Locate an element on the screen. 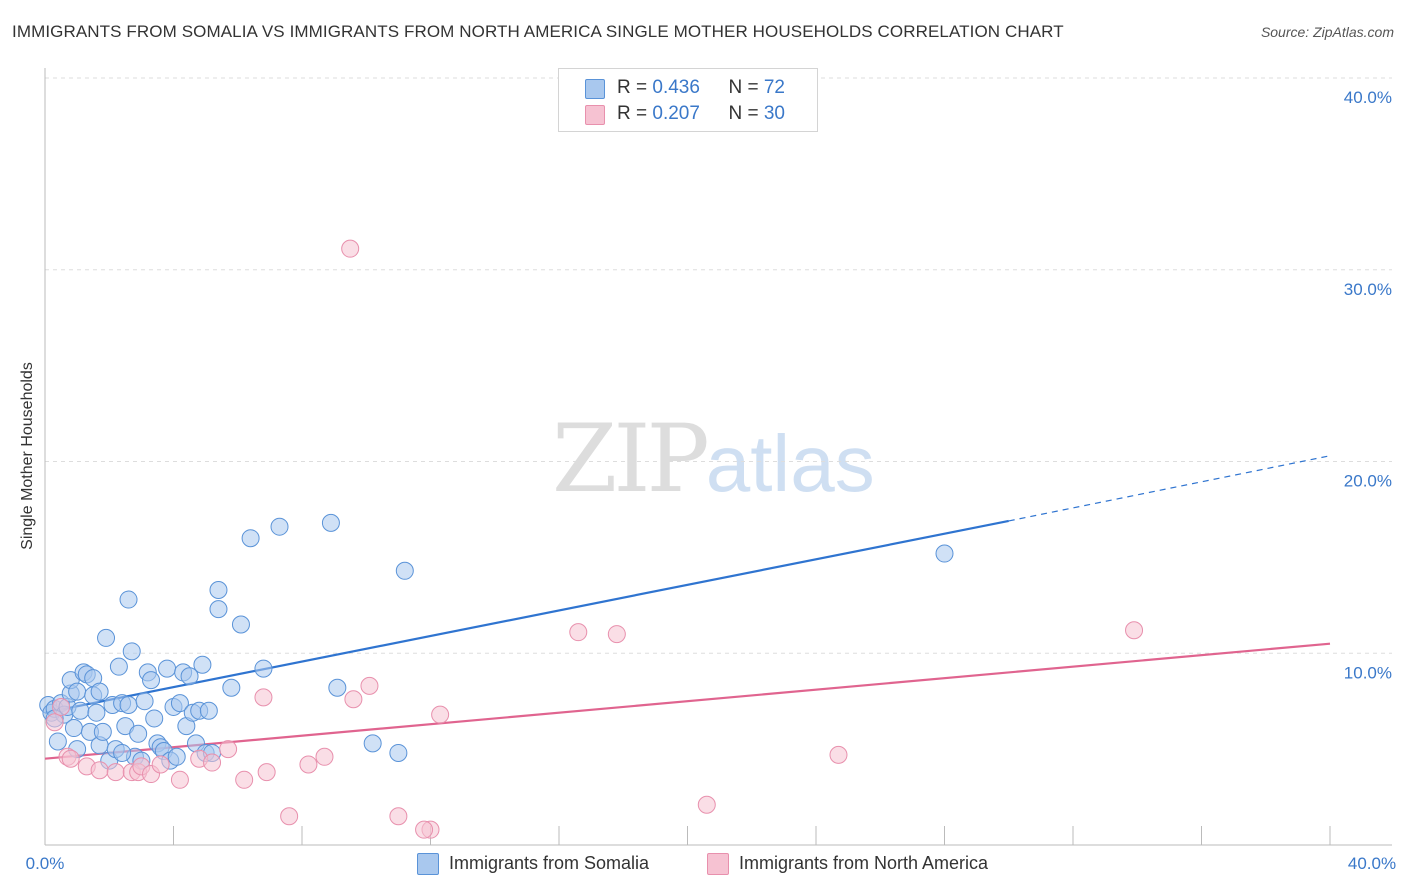 The width and height of the screenshot is (1406, 892). somalia-legend-swatch is located at coordinates (428, 864).